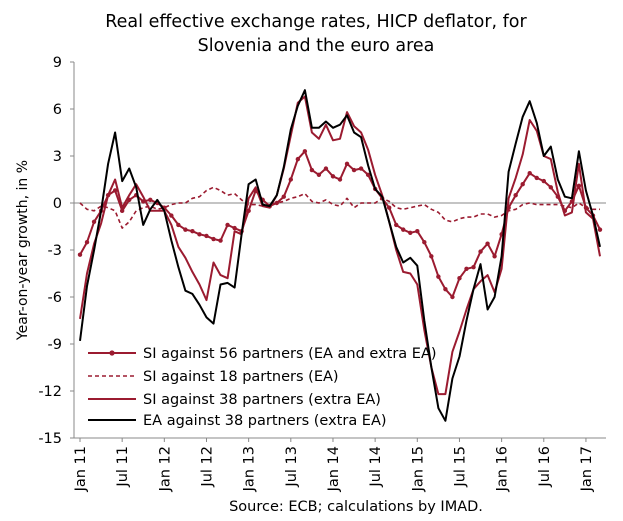 The image size is (623, 521). I want to click on source-note: Source: ECB; calculations by IMAD., so click(356, 507).